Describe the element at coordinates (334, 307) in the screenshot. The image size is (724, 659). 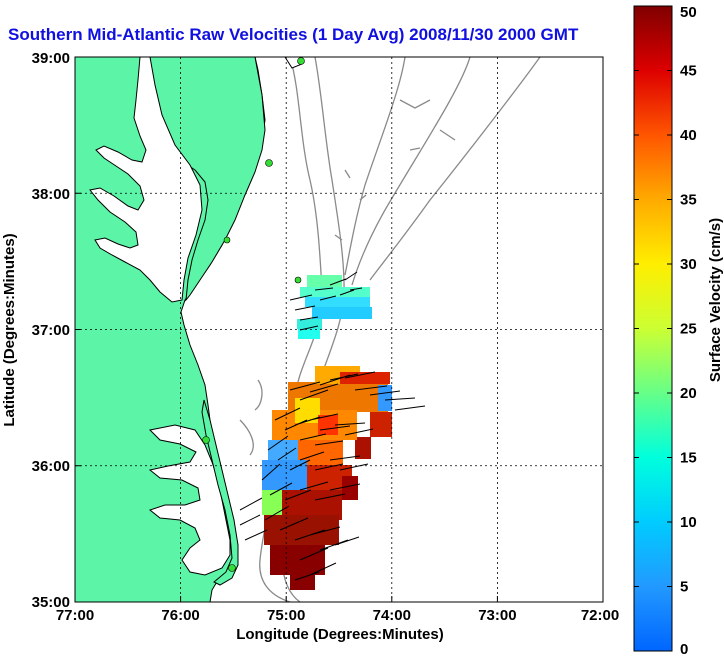
I see `velocity-field-north` at that location.